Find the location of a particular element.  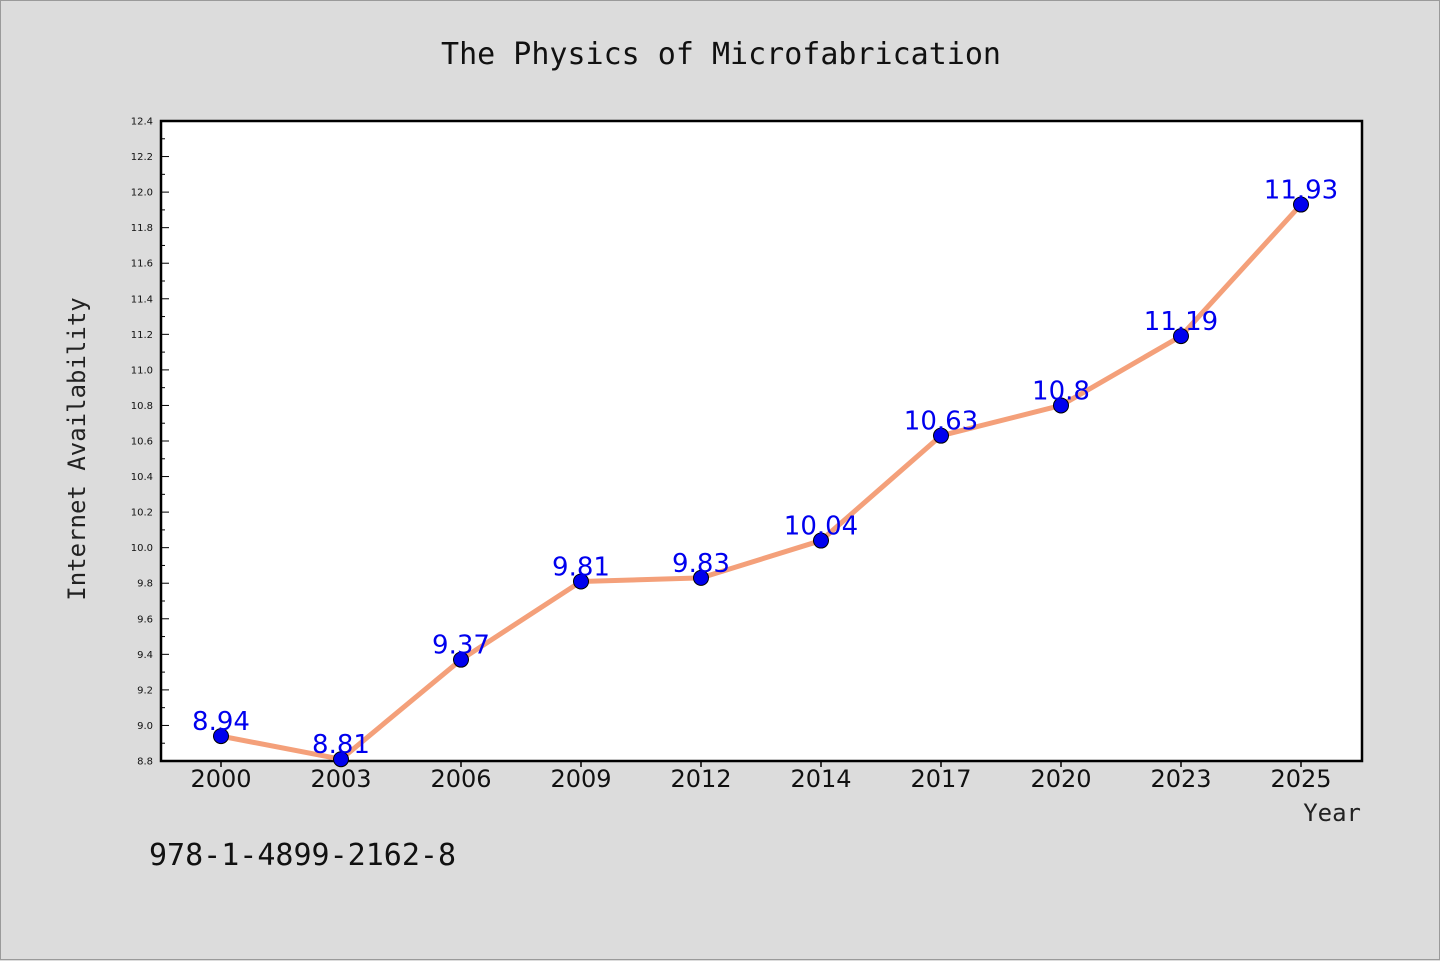

x-axis: 2000 2003 2006 2009 2012 2014 2017 2020 2023 2025 is located at coordinates (761, 777).